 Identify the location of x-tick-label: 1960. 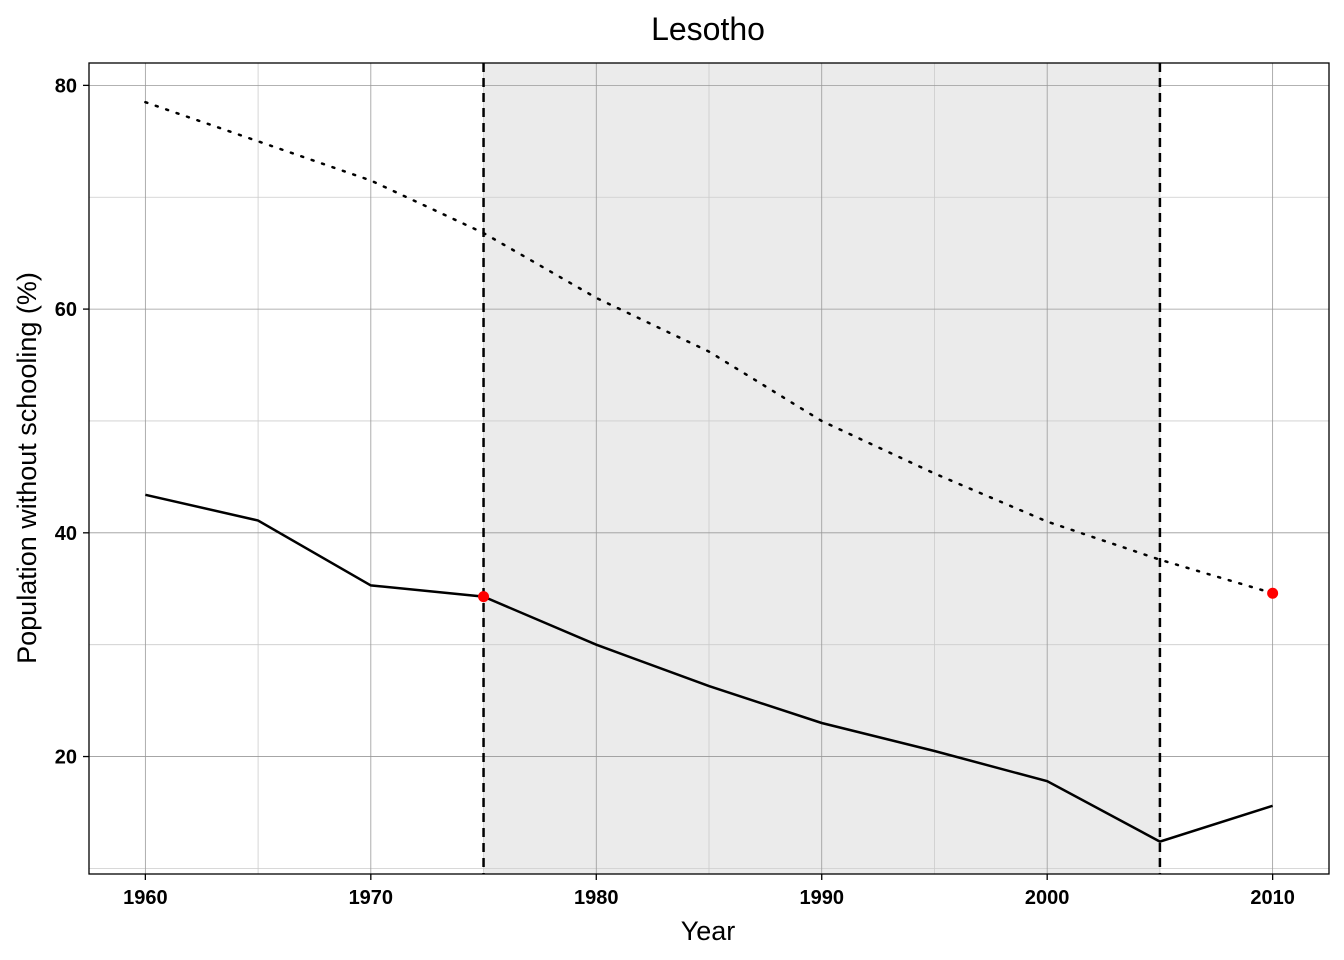
(145, 898).